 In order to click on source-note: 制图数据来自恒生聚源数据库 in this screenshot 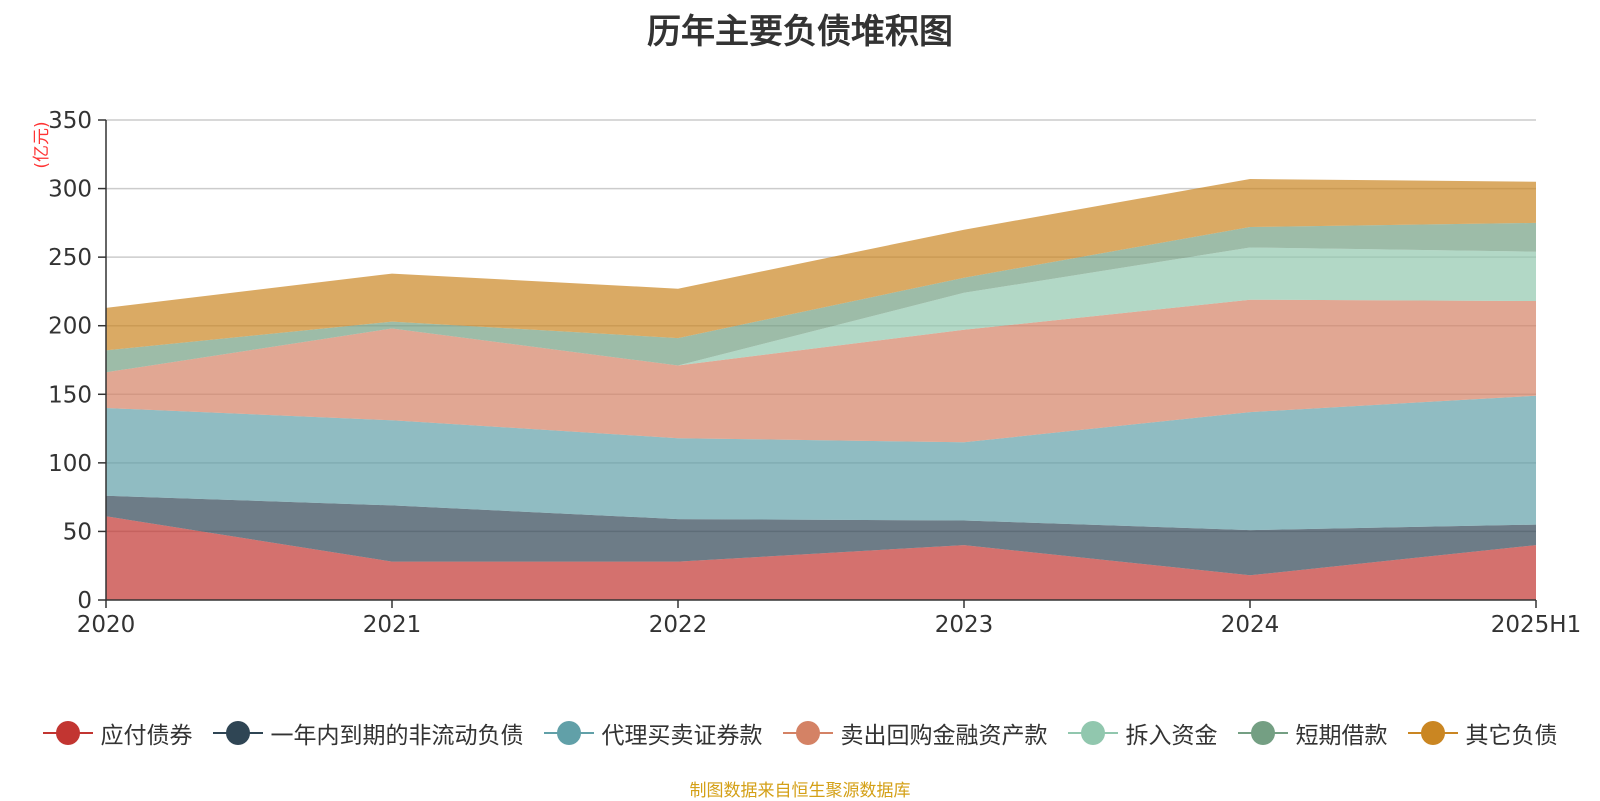, I will do `click(800, 791)`.